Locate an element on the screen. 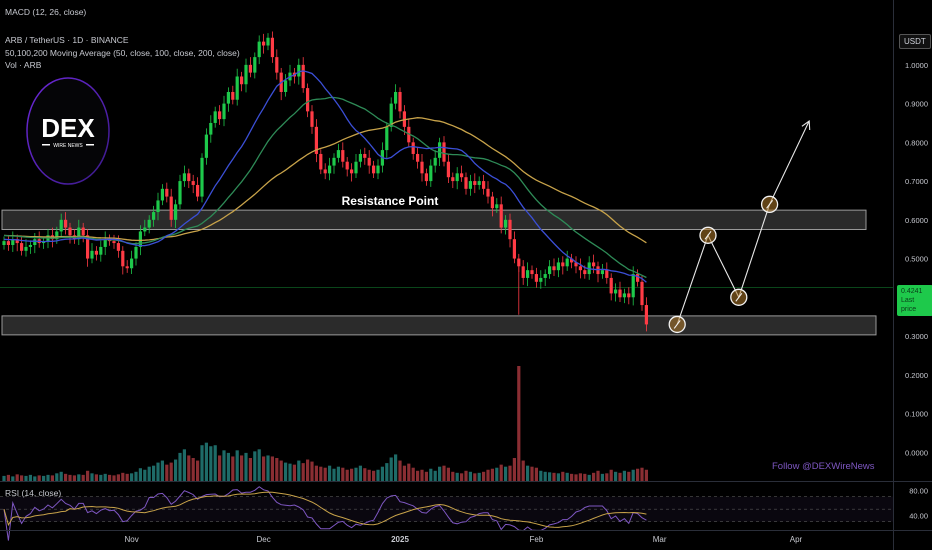 This screenshot has height=550, width=932. y-tick-label: 0.2000 is located at coordinates (916, 375).